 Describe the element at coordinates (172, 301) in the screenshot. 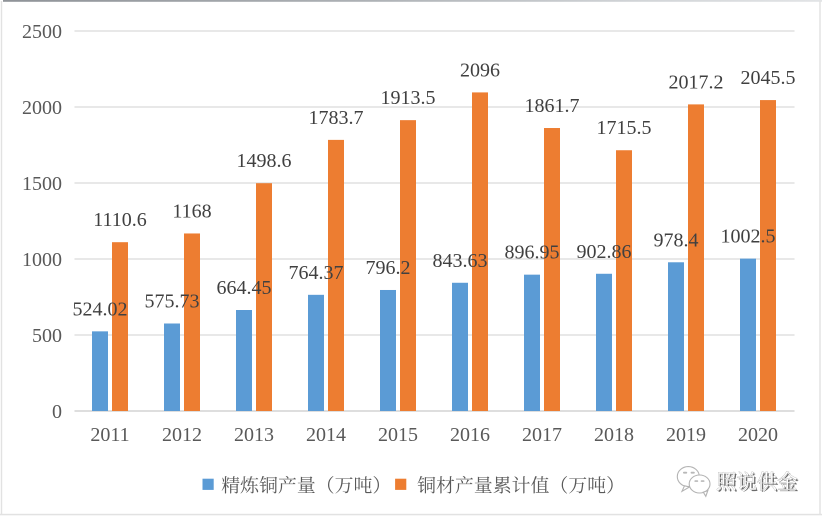

I see `svg-text: 575.73` at that location.